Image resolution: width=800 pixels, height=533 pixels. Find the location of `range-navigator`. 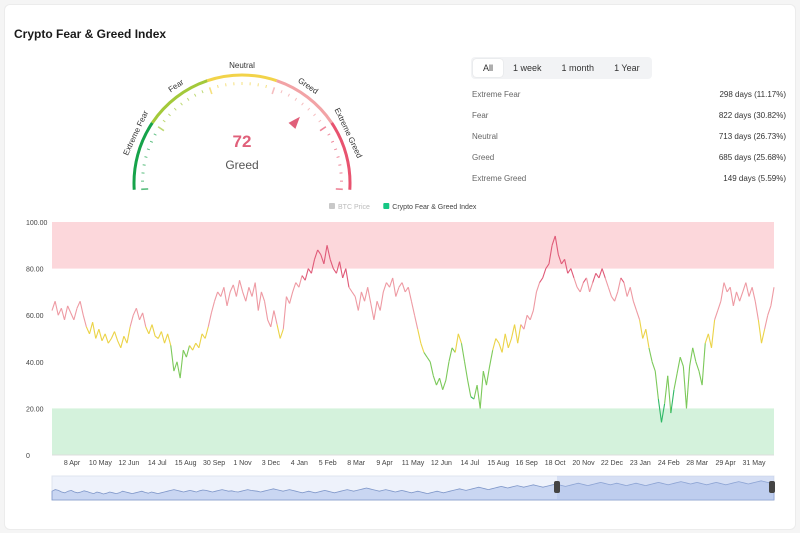

range-navigator is located at coordinates (413, 488).